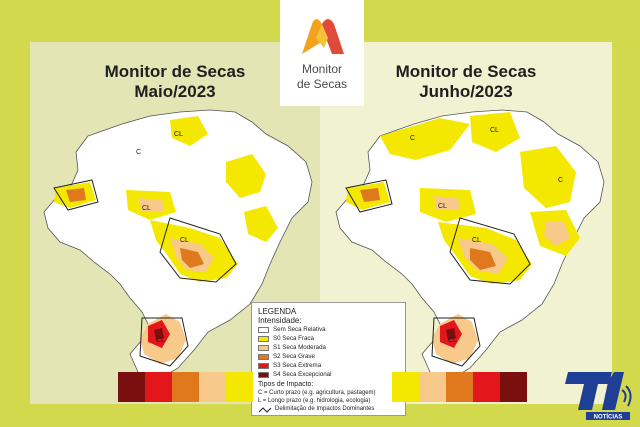 This screenshot has width=640, height=427. What do you see at coordinates (328, 338) in the screenshot?
I see `legend-item: S0 Seca Fraca` at bounding box center [328, 338].